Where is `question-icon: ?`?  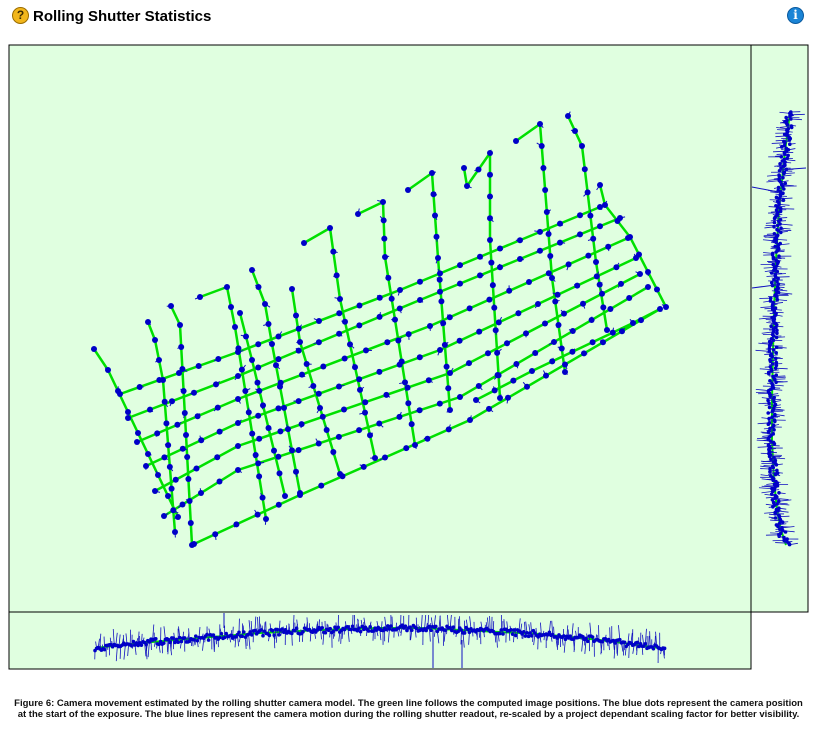 question-icon: ? is located at coordinates (20, 15).